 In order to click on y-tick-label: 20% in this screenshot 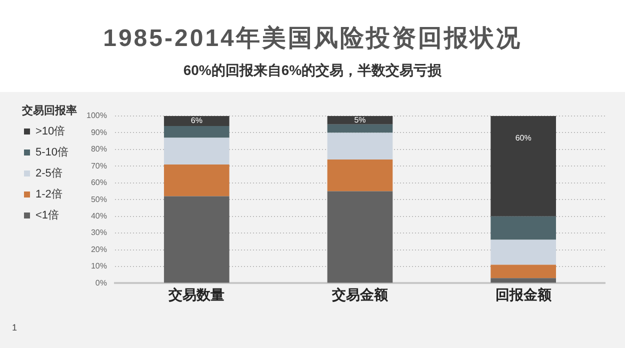, I will do `click(98, 249)`.